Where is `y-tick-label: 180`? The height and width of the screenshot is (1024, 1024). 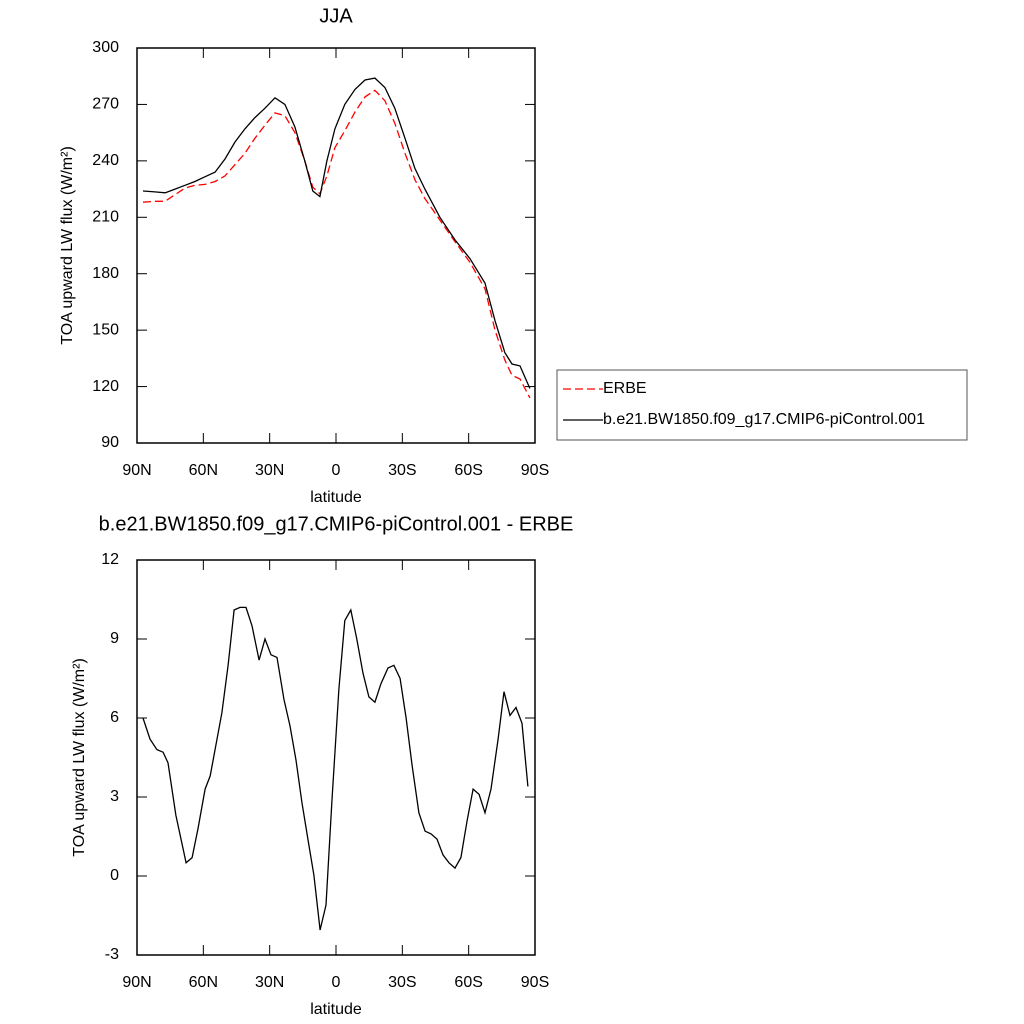
y-tick-label: 180 is located at coordinates (105, 273).